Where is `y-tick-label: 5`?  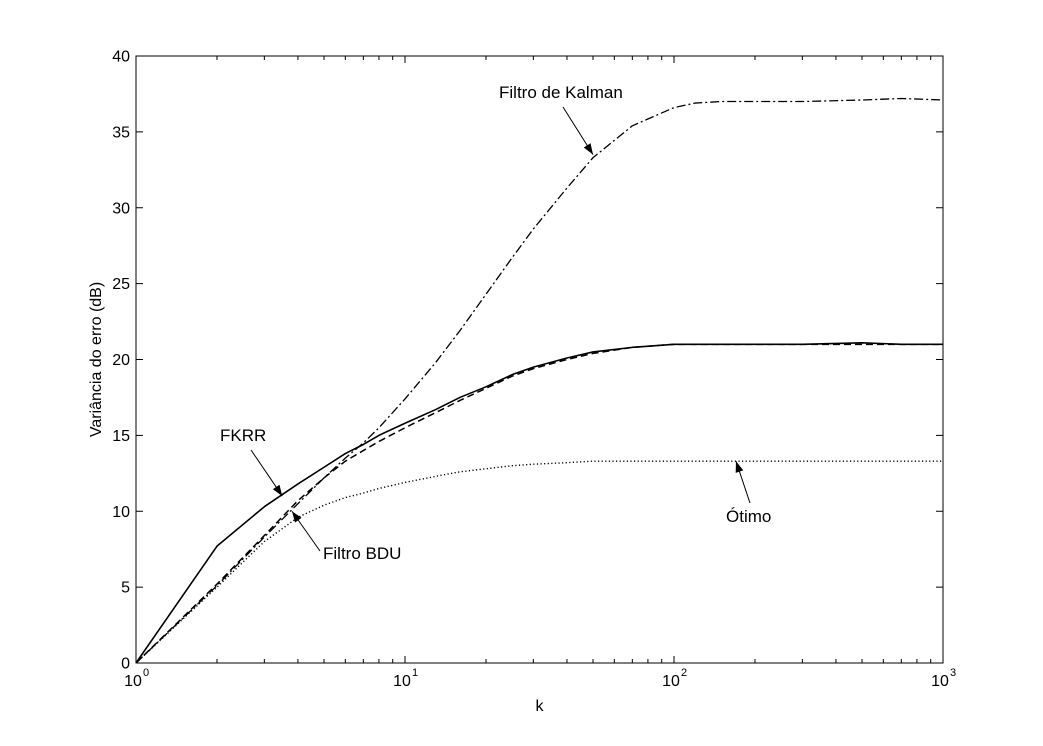 y-tick-label: 5 is located at coordinates (125, 588).